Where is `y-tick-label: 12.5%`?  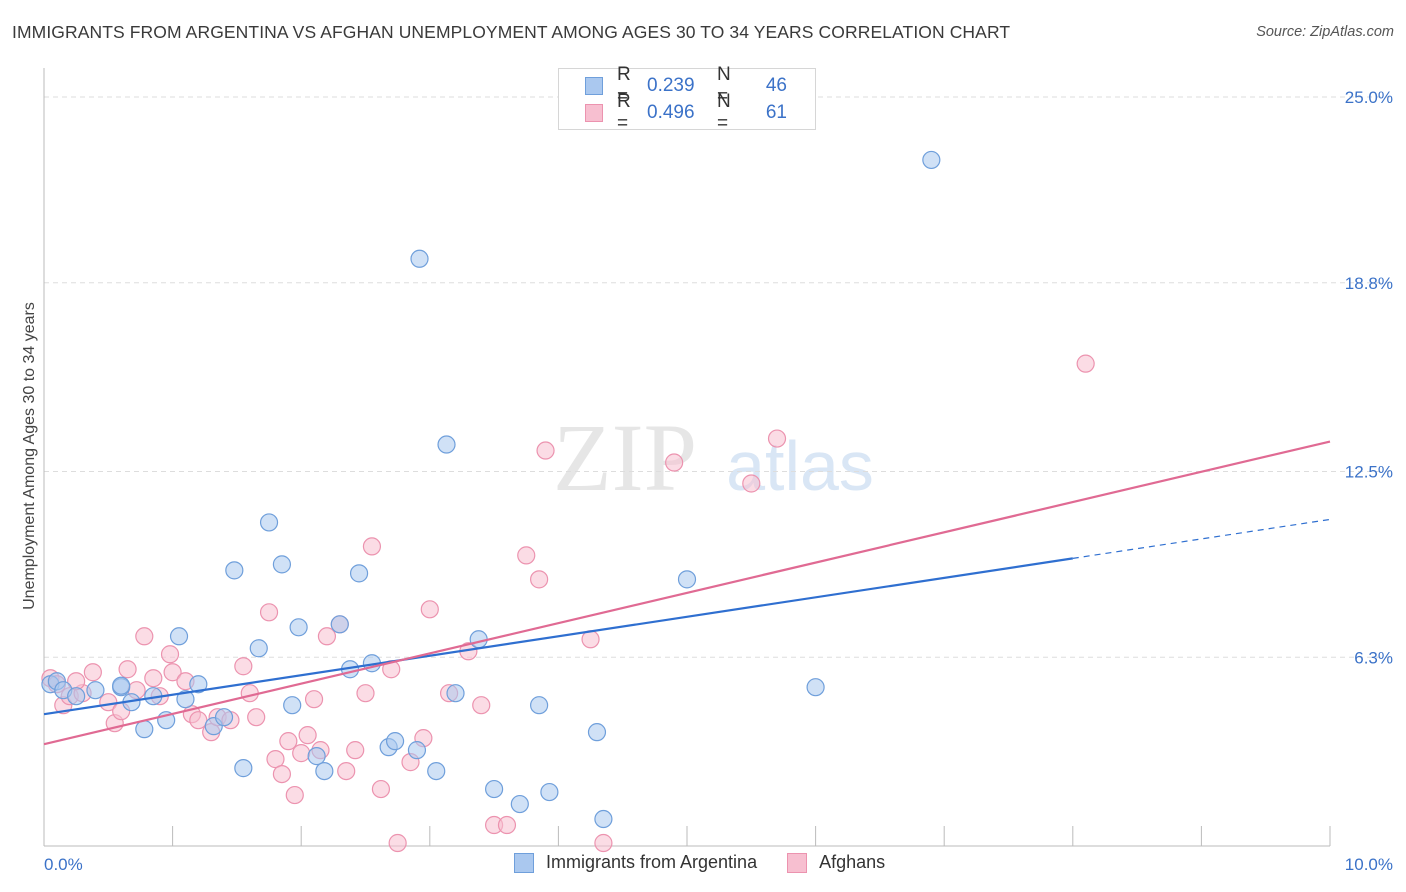 y-tick-label: 12.5% is located at coordinates (1369, 472).